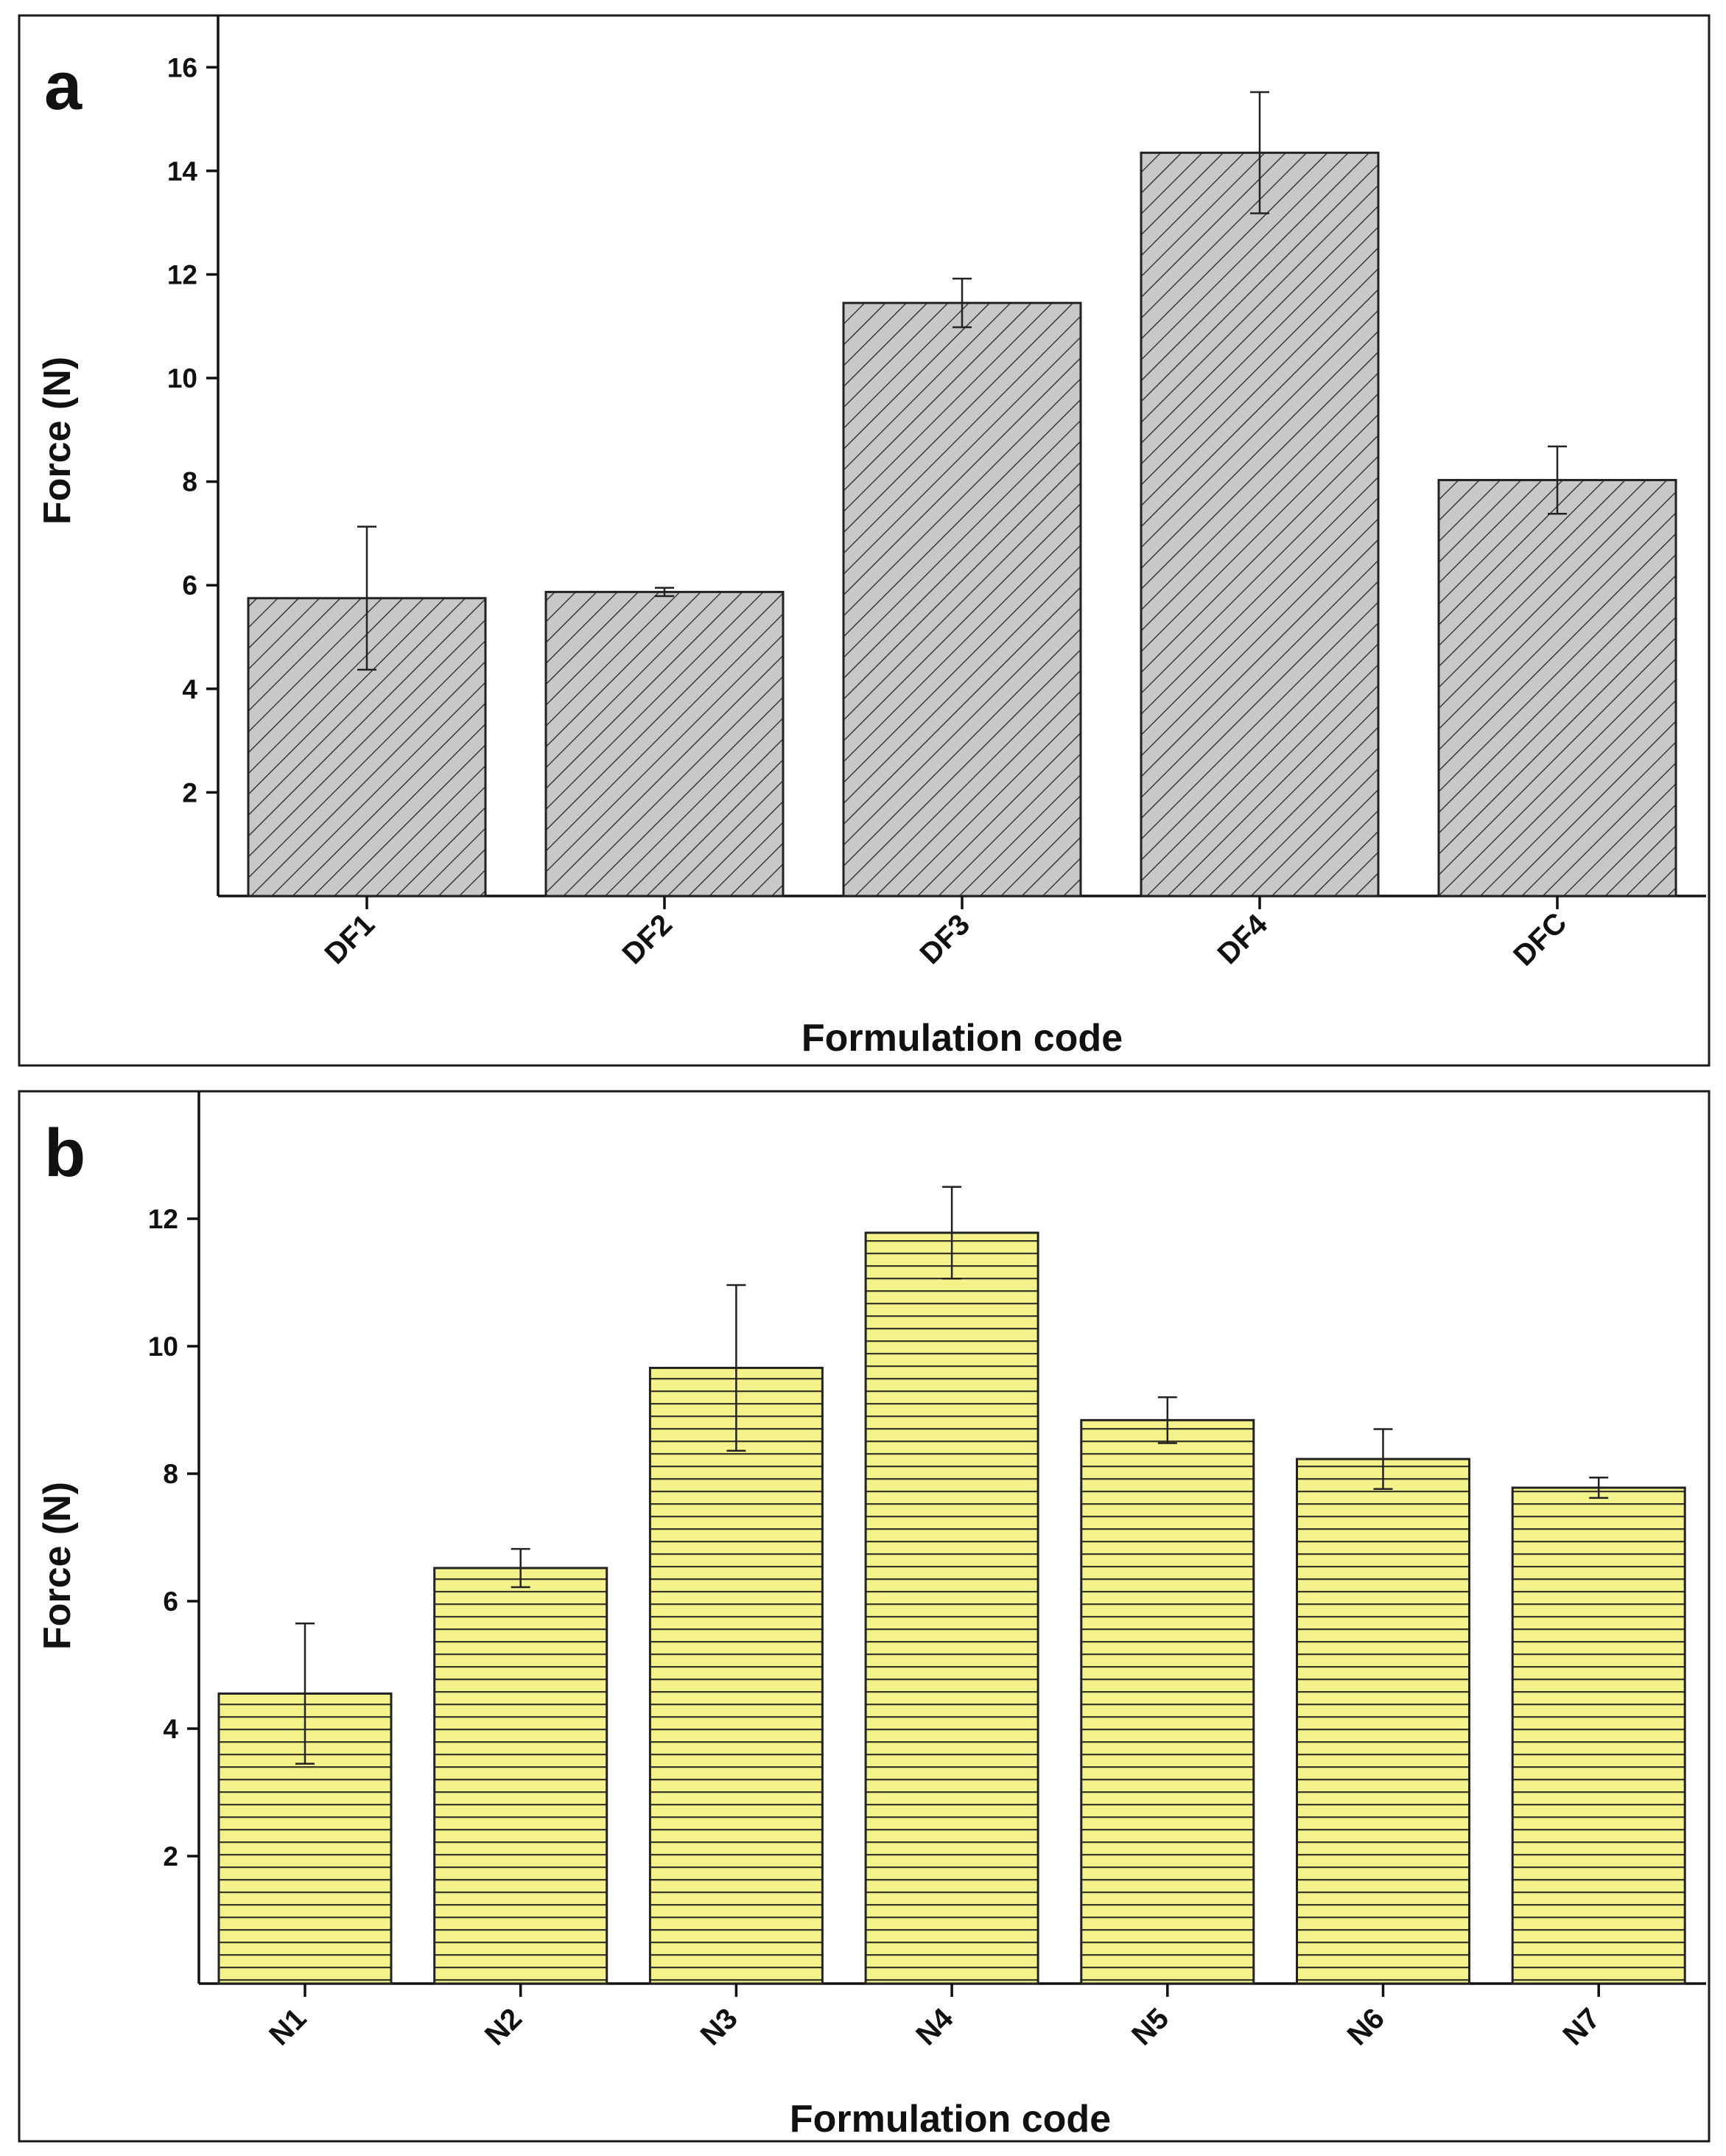 The image size is (1726, 2156). Describe the element at coordinates (962, 1038) in the screenshot. I see `panel-a-x-axis-title: Formulation code` at that location.